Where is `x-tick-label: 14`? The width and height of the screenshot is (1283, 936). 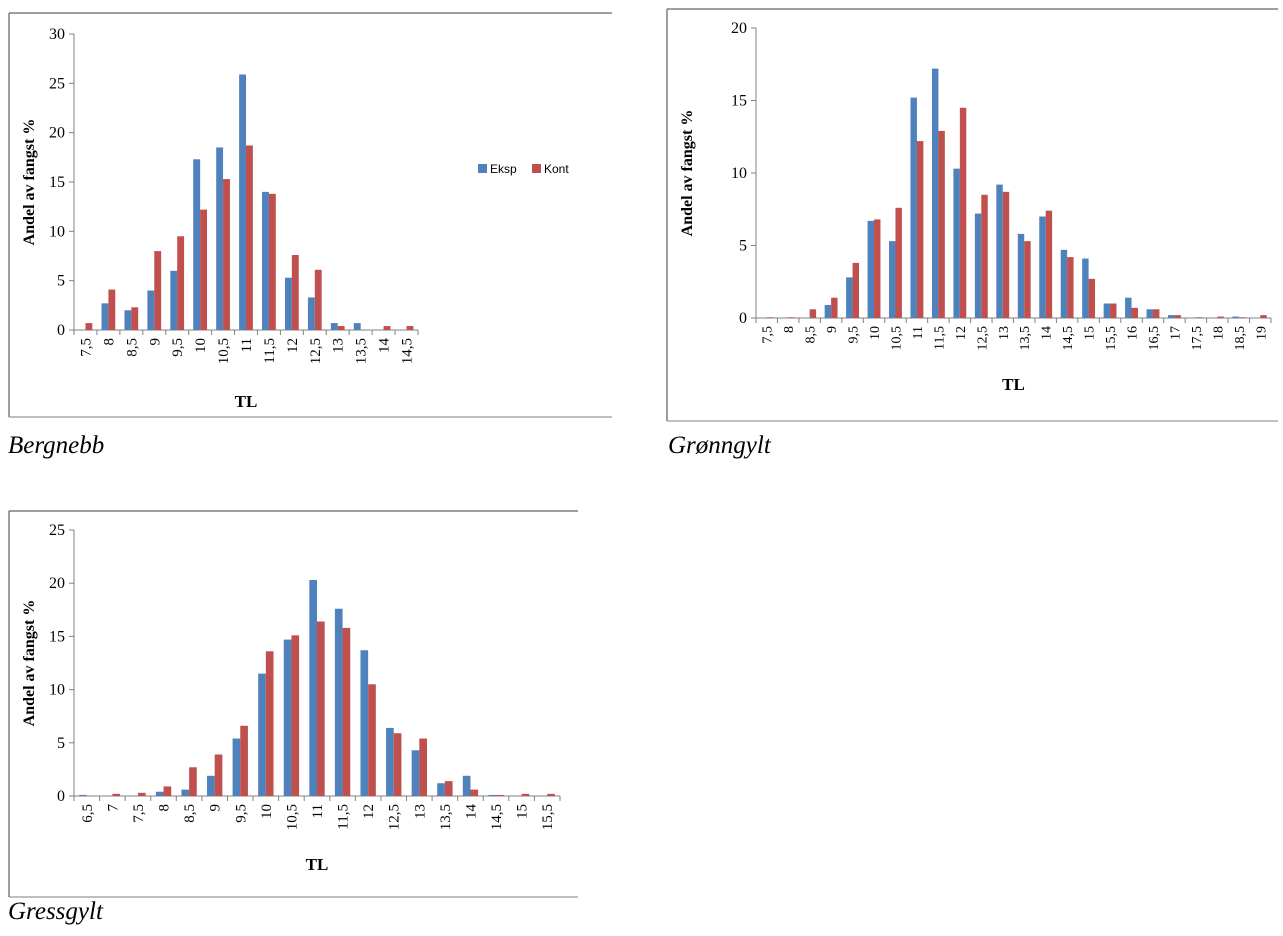
x-tick-label: 14 is located at coordinates (1047, 333).